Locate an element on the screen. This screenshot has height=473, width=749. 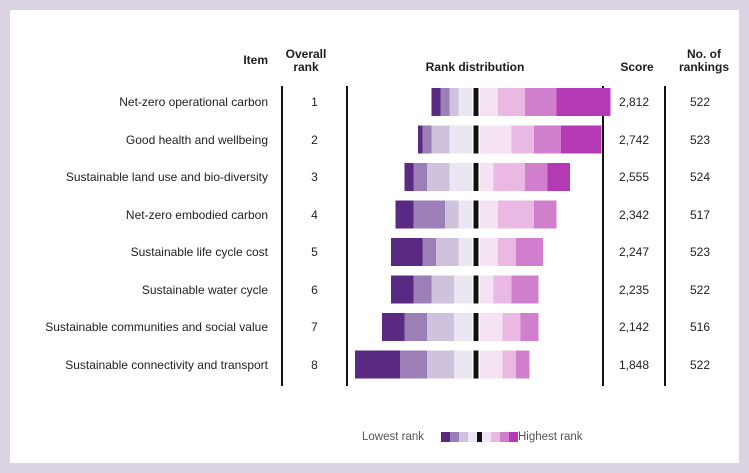
header-rank-distribution: Rank distribution is located at coordinates (475, 67).